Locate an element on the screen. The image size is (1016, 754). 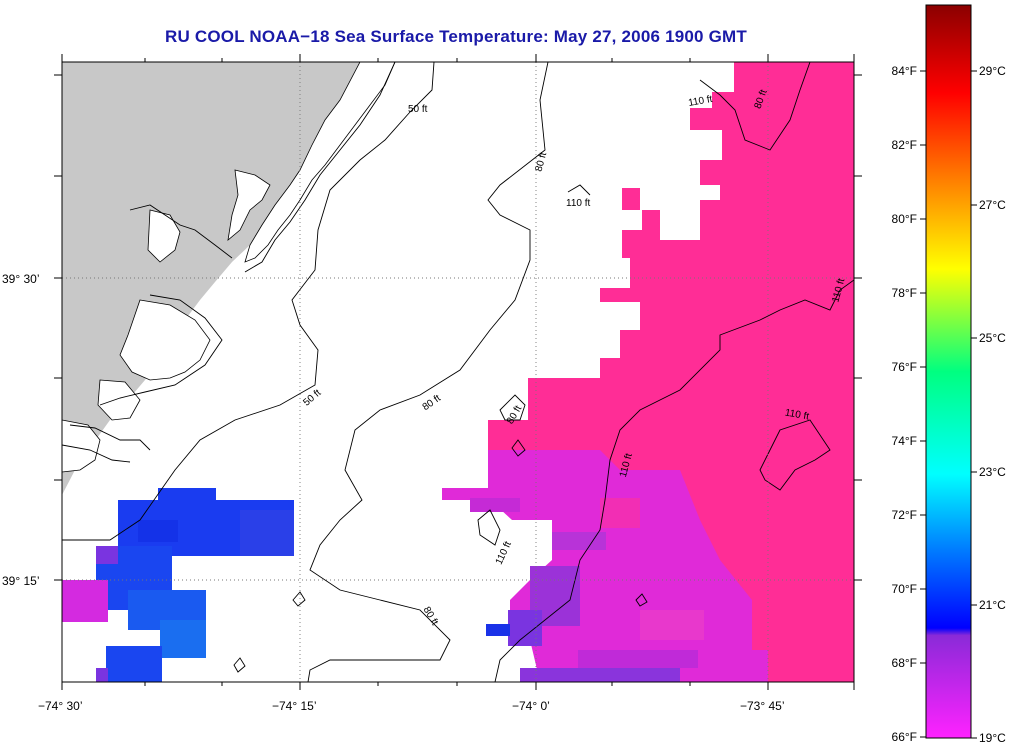
colorbar-c-label: 25°C is located at coordinates (992, 338).